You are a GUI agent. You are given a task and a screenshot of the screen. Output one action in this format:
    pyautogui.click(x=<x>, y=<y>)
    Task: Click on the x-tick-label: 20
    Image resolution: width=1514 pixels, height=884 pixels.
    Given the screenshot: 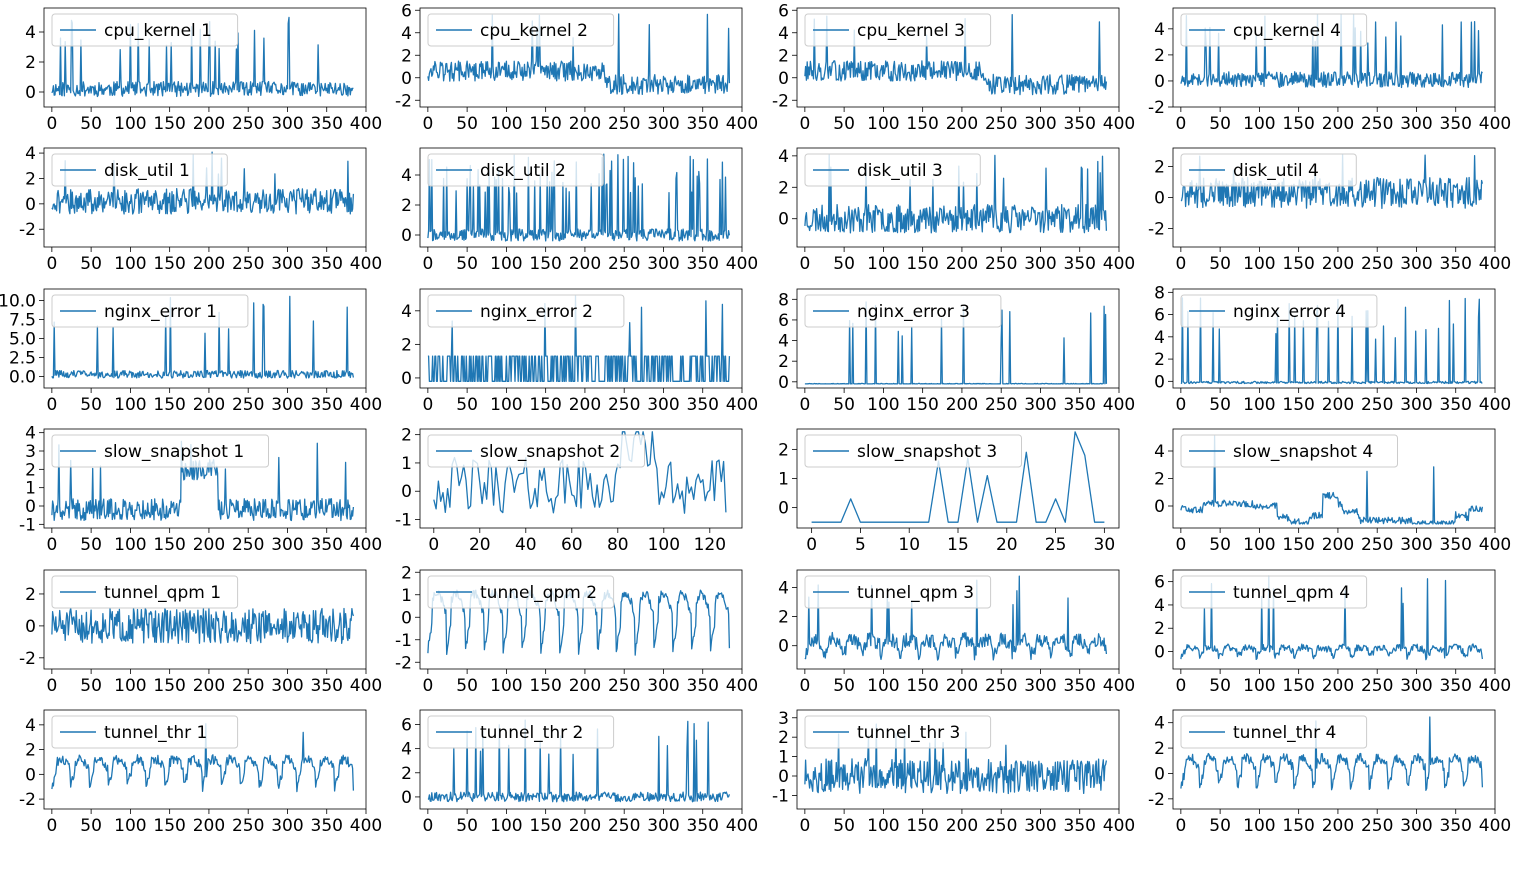 What is the action you would take?
    pyautogui.click(x=1007, y=545)
    